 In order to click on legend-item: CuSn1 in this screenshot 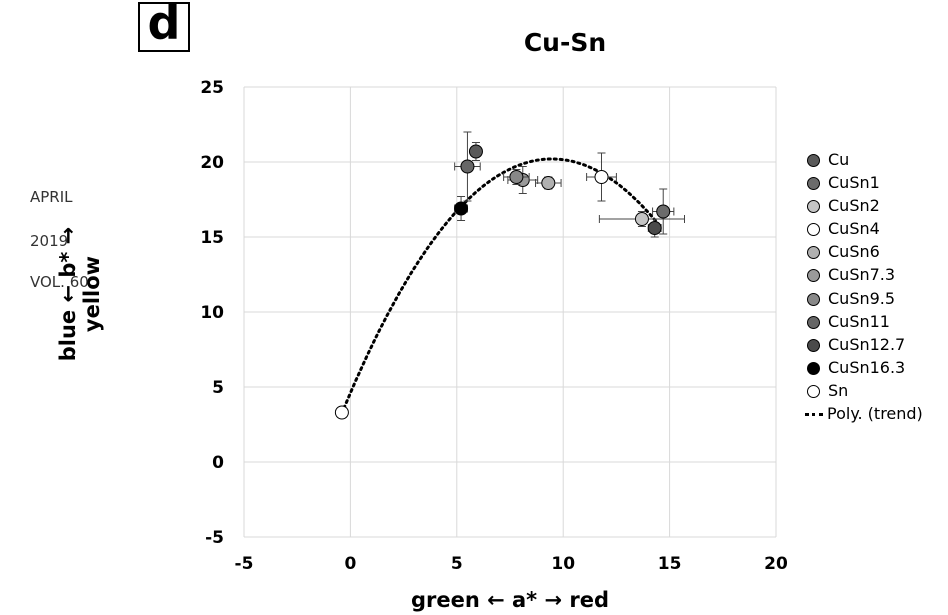, I will do `click(864, 182)`.